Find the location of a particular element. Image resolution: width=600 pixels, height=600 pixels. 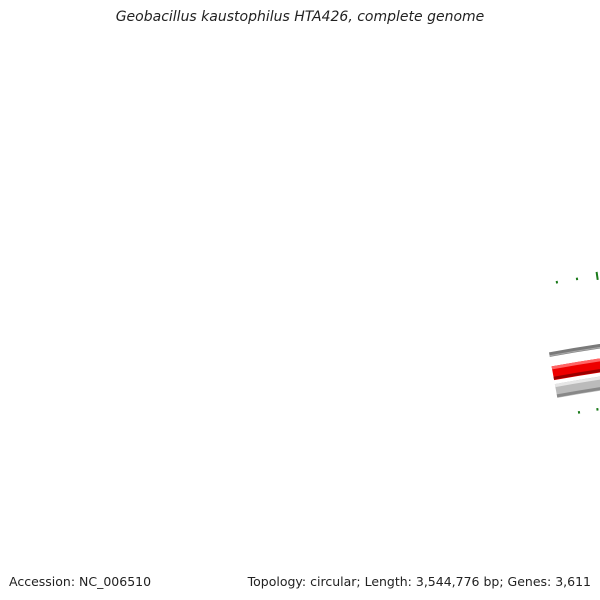

gene-GK1537-body is located at coordinates (577, 387).